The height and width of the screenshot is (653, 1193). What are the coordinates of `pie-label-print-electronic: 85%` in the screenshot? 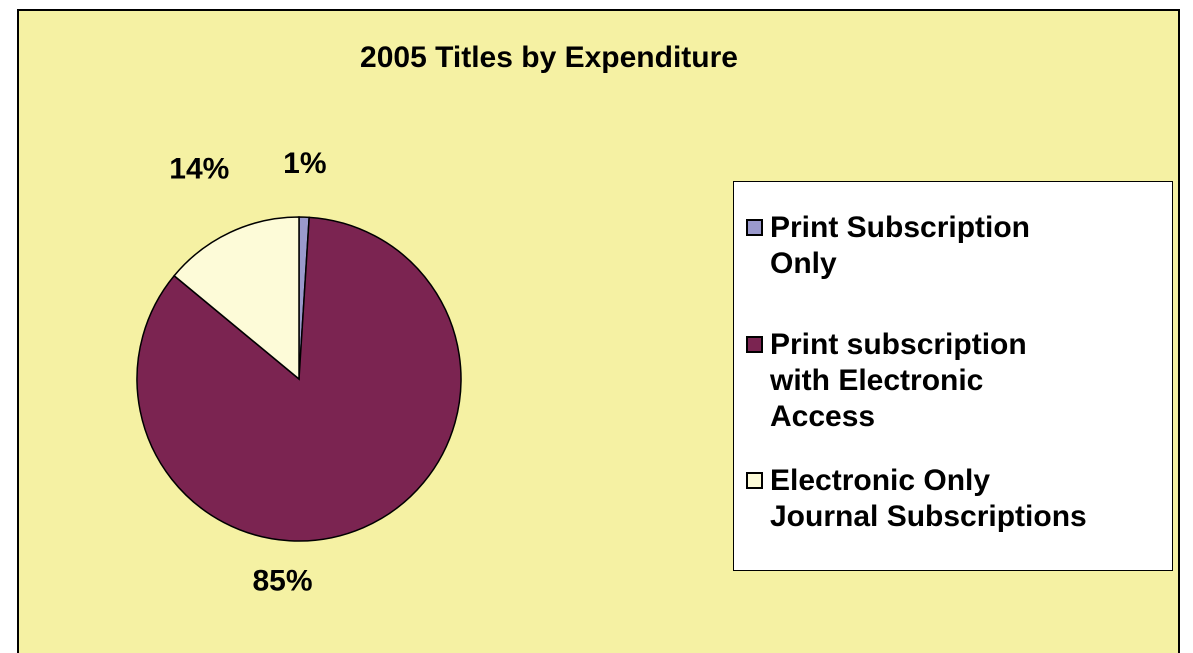 It's located at (282, 580).